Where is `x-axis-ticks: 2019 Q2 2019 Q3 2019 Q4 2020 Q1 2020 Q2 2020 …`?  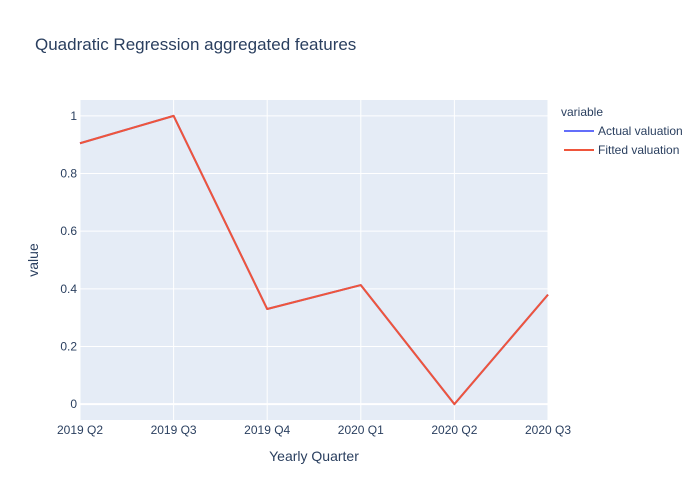 x-axis-ticks: 2019 Q2 2019 Q3 2019 Q4 2020 Q1 2020 Q2 2020 … is located at coordinates (314, 430).